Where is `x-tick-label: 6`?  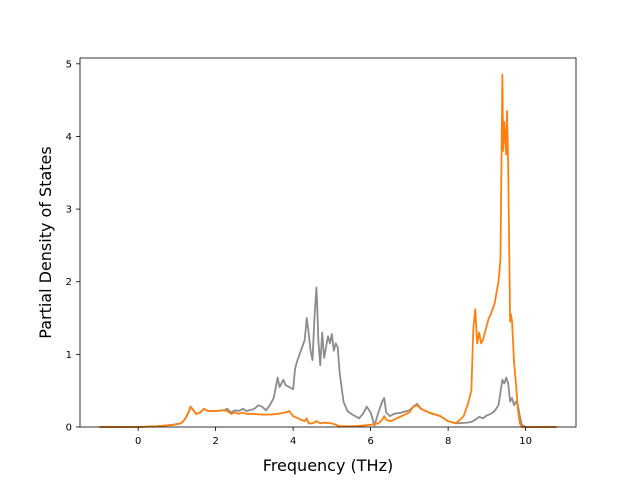 x-tick-label: 6 is located at coordinates (370, 441).